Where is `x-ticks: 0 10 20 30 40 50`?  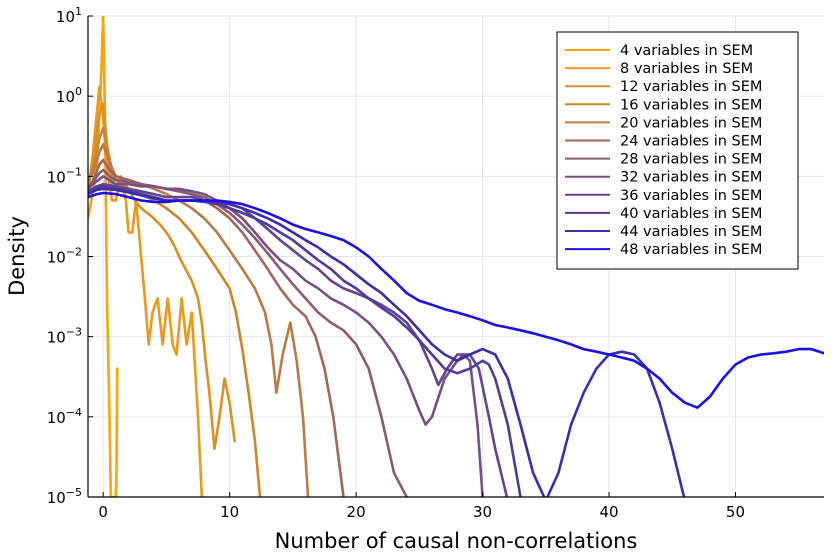 x-ticks: 0 10 20 30 40 50 is located at coordinates (421, 506).